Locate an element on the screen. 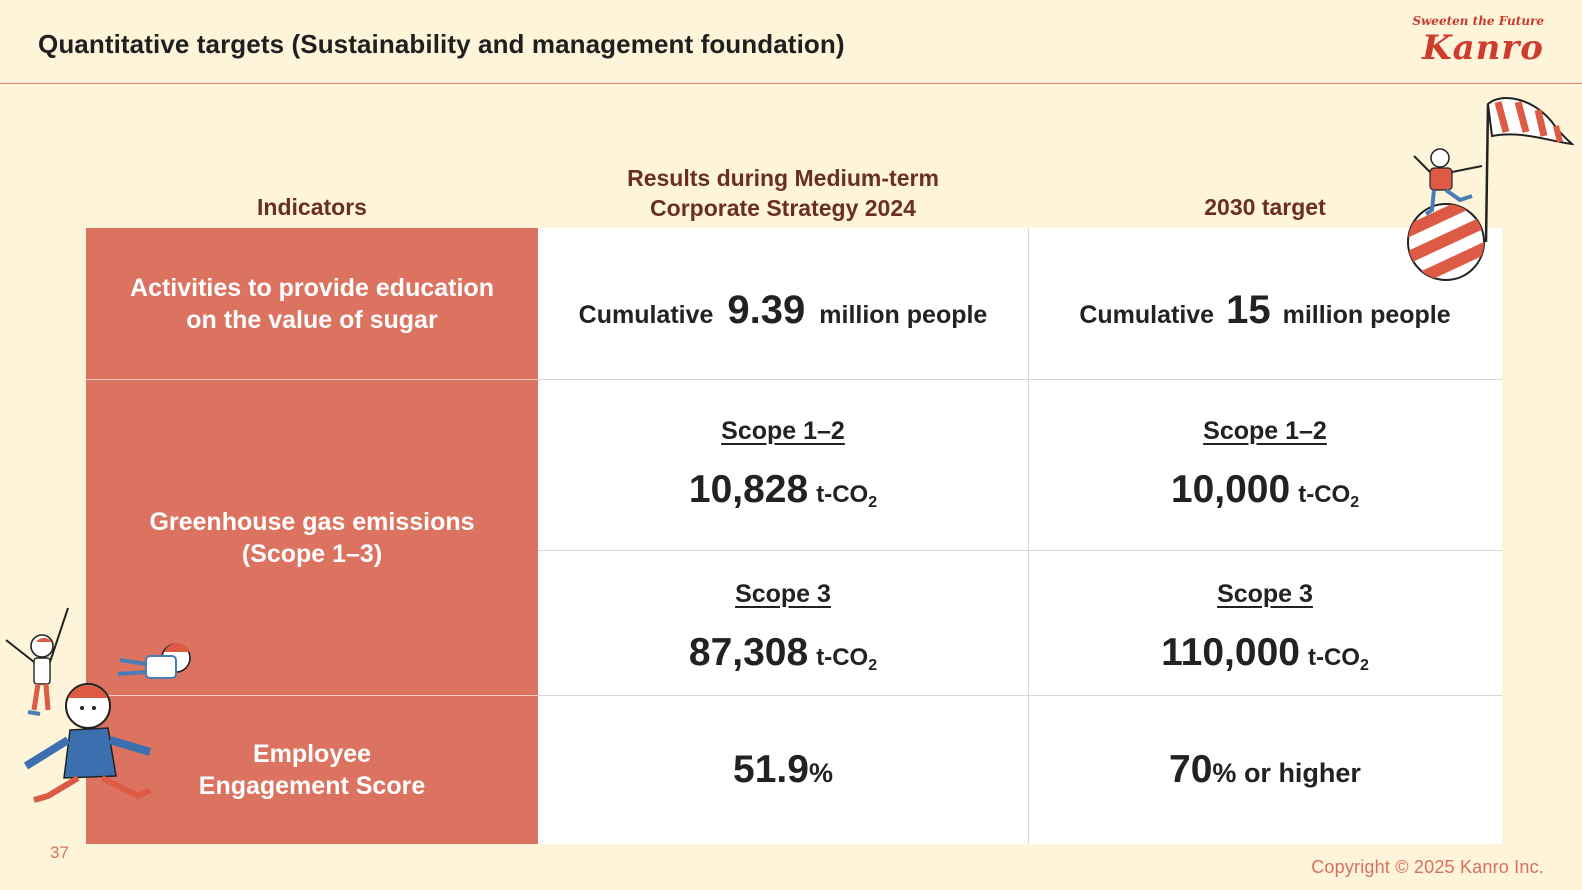  engagement-result-unit: % is located at coordinates (820, 772).